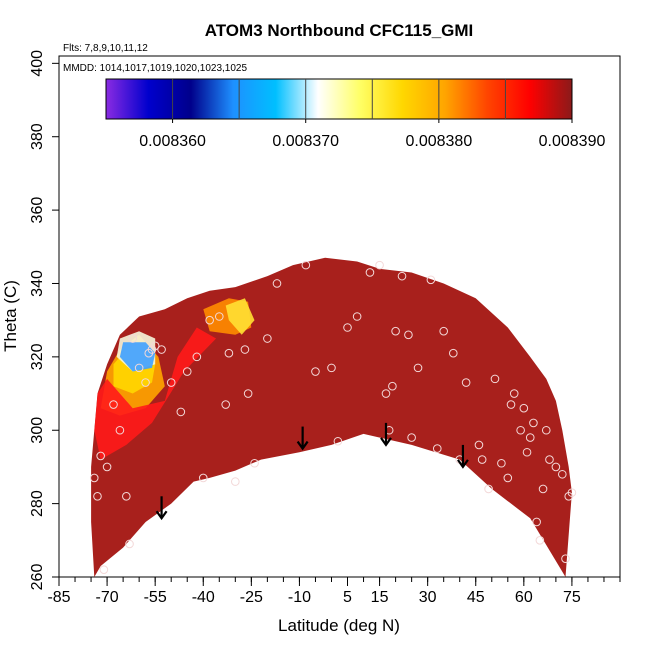 Image resolution: width=650 pixels, height=650 pixels. What do you see at coordinates (155, 68) in the screenshot?
I see `dates-note: MMDD: 1014,1017,1019,1020,1023,1025` at bounding box center [155, 68].